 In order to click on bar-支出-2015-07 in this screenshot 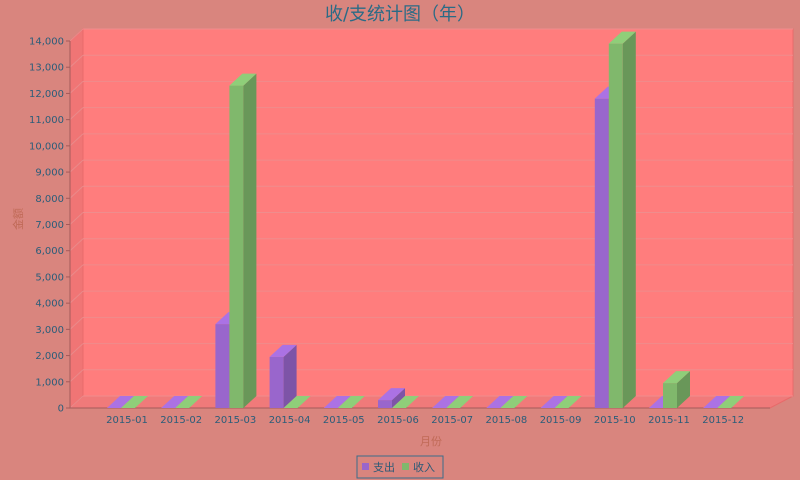, I will do `click(446, 402)`.